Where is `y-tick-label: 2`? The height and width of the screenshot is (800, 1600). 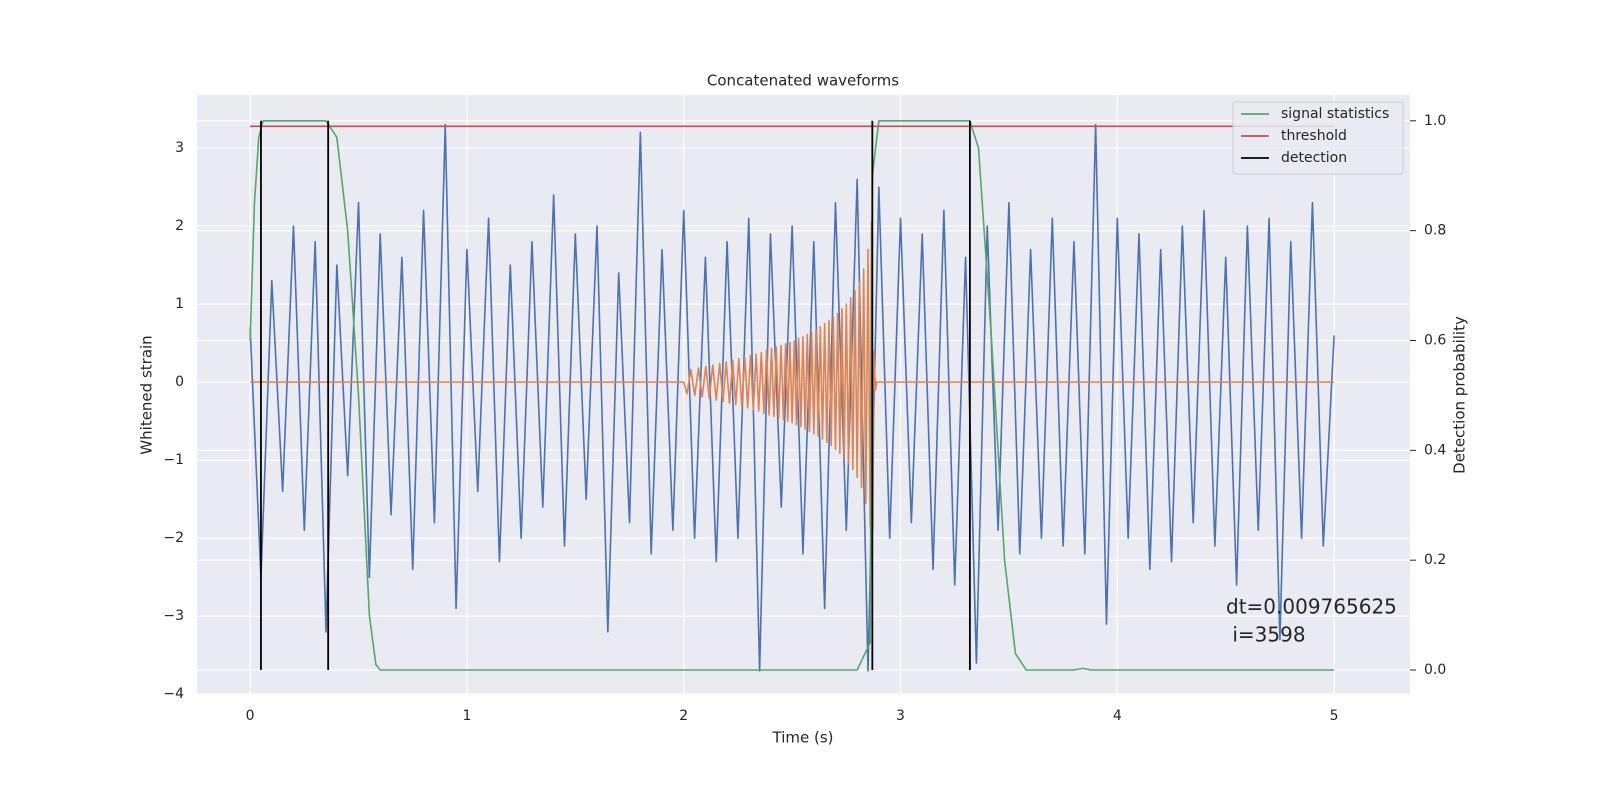
y-tick-label: 2 is located at coordinates (179, 226).